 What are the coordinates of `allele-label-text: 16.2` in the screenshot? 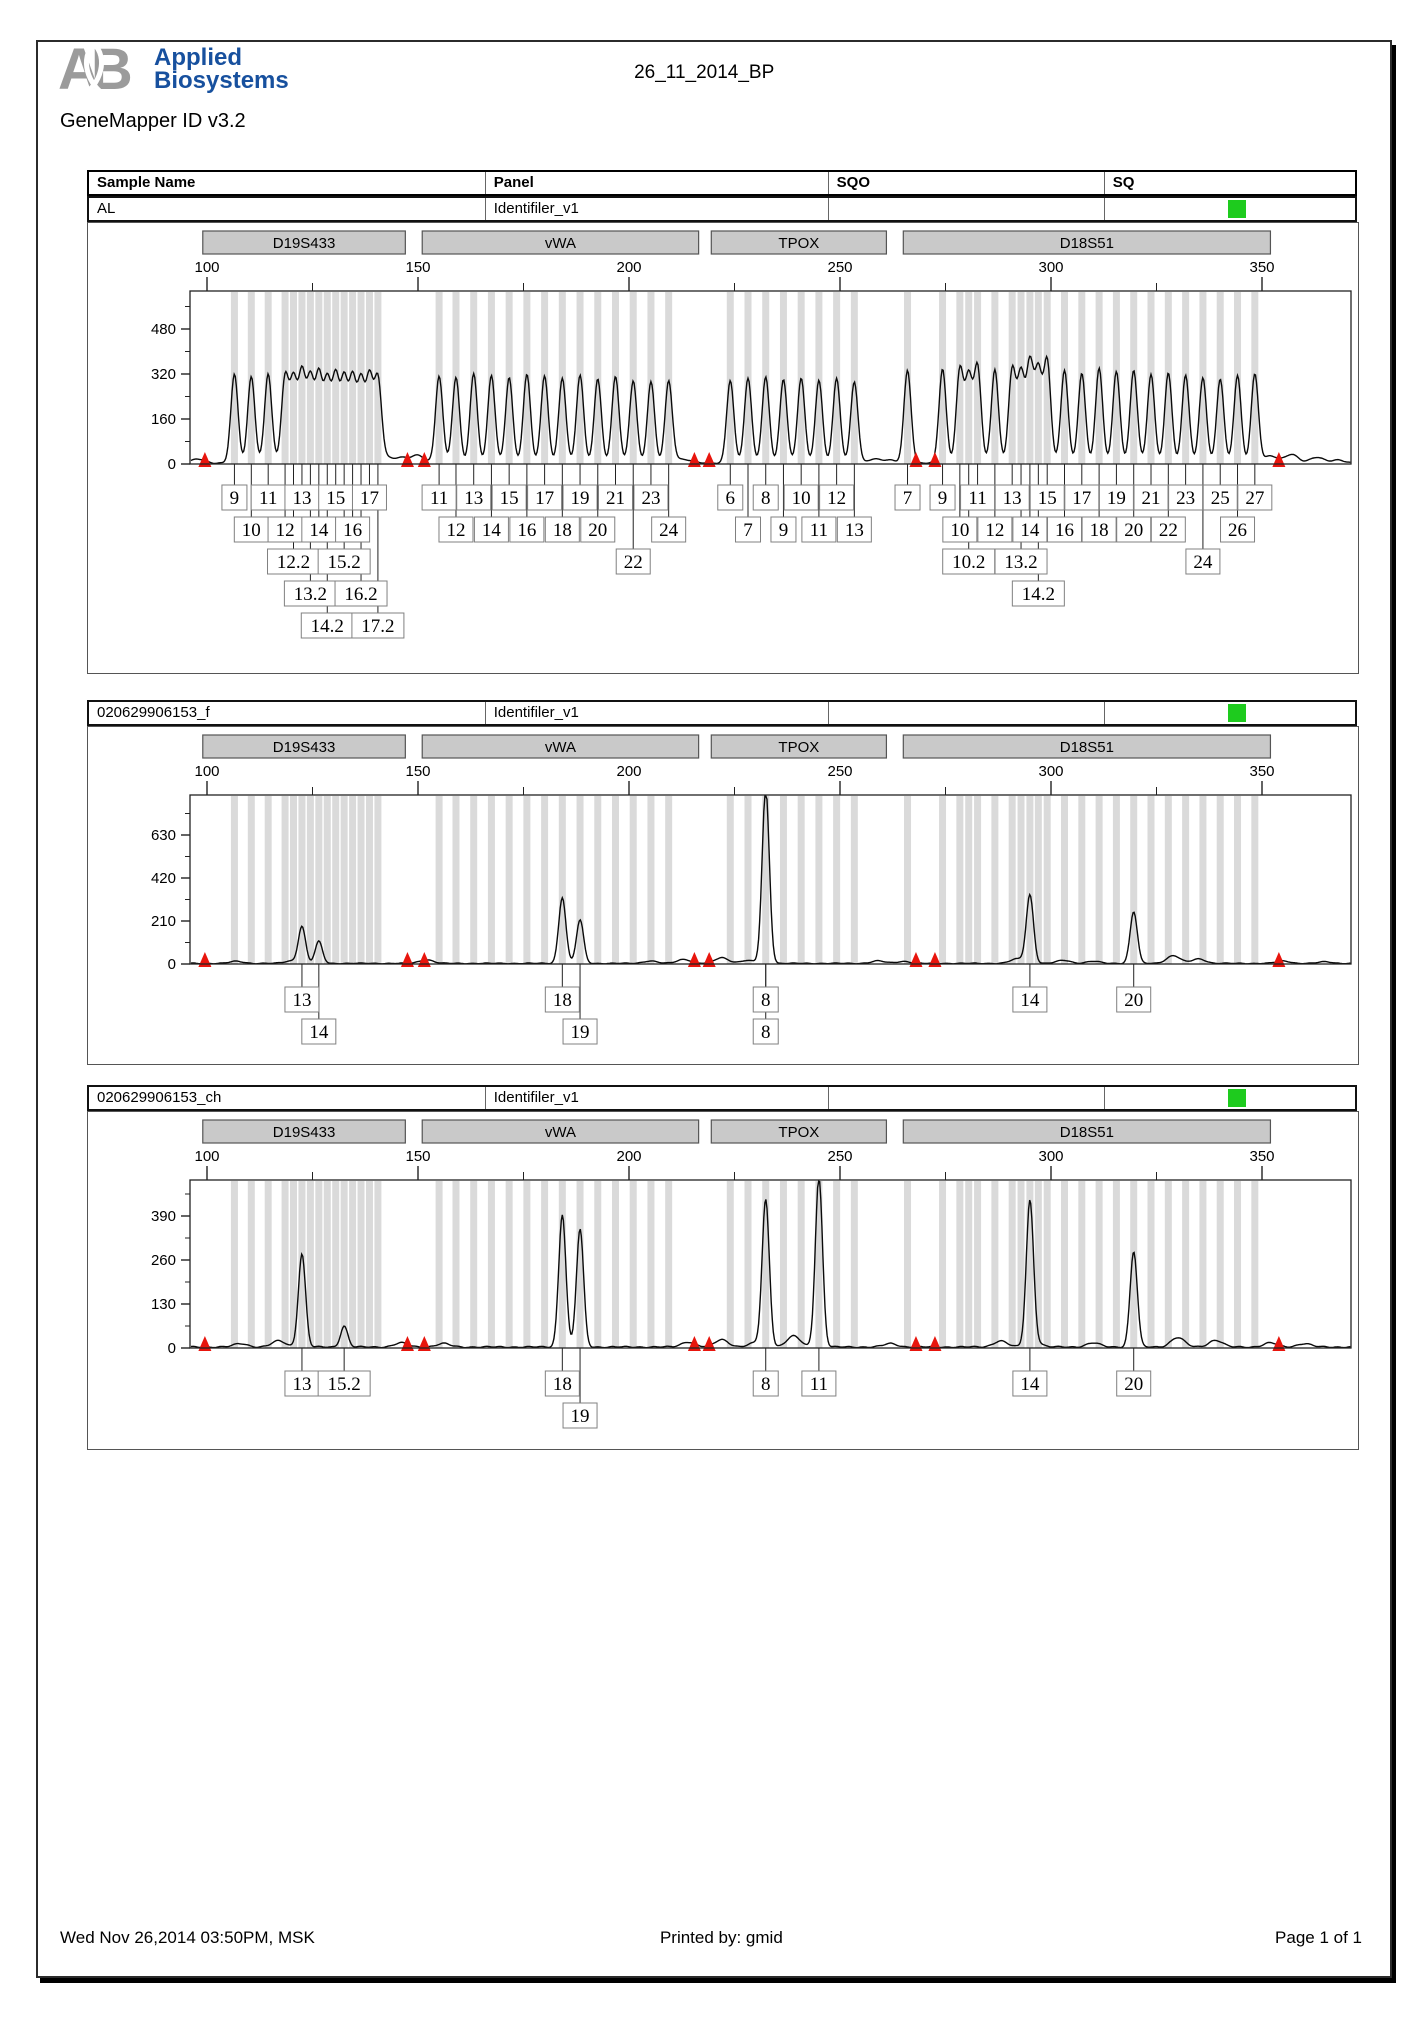 It's located at (360, 594).